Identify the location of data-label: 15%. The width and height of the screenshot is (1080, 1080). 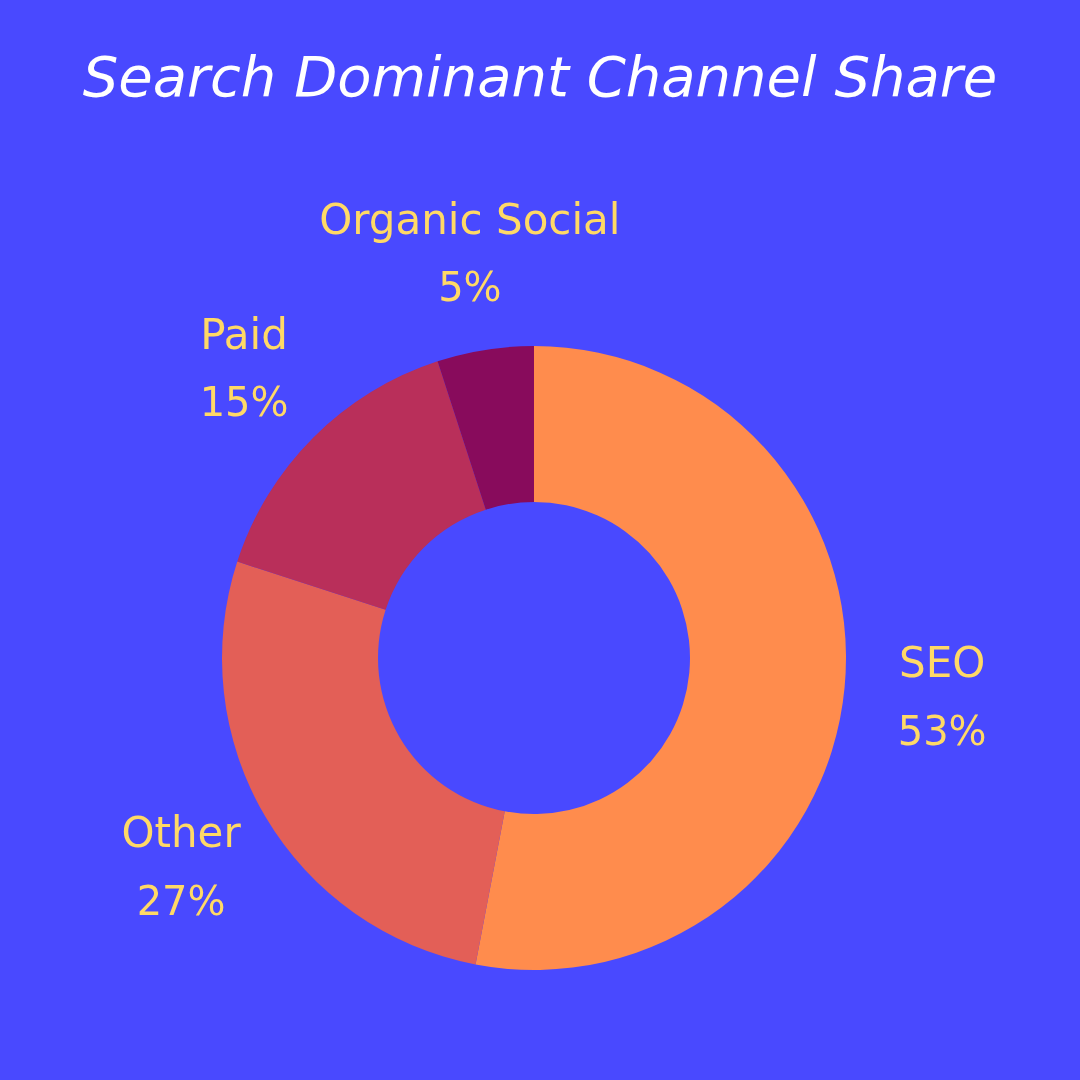
(244, 402).